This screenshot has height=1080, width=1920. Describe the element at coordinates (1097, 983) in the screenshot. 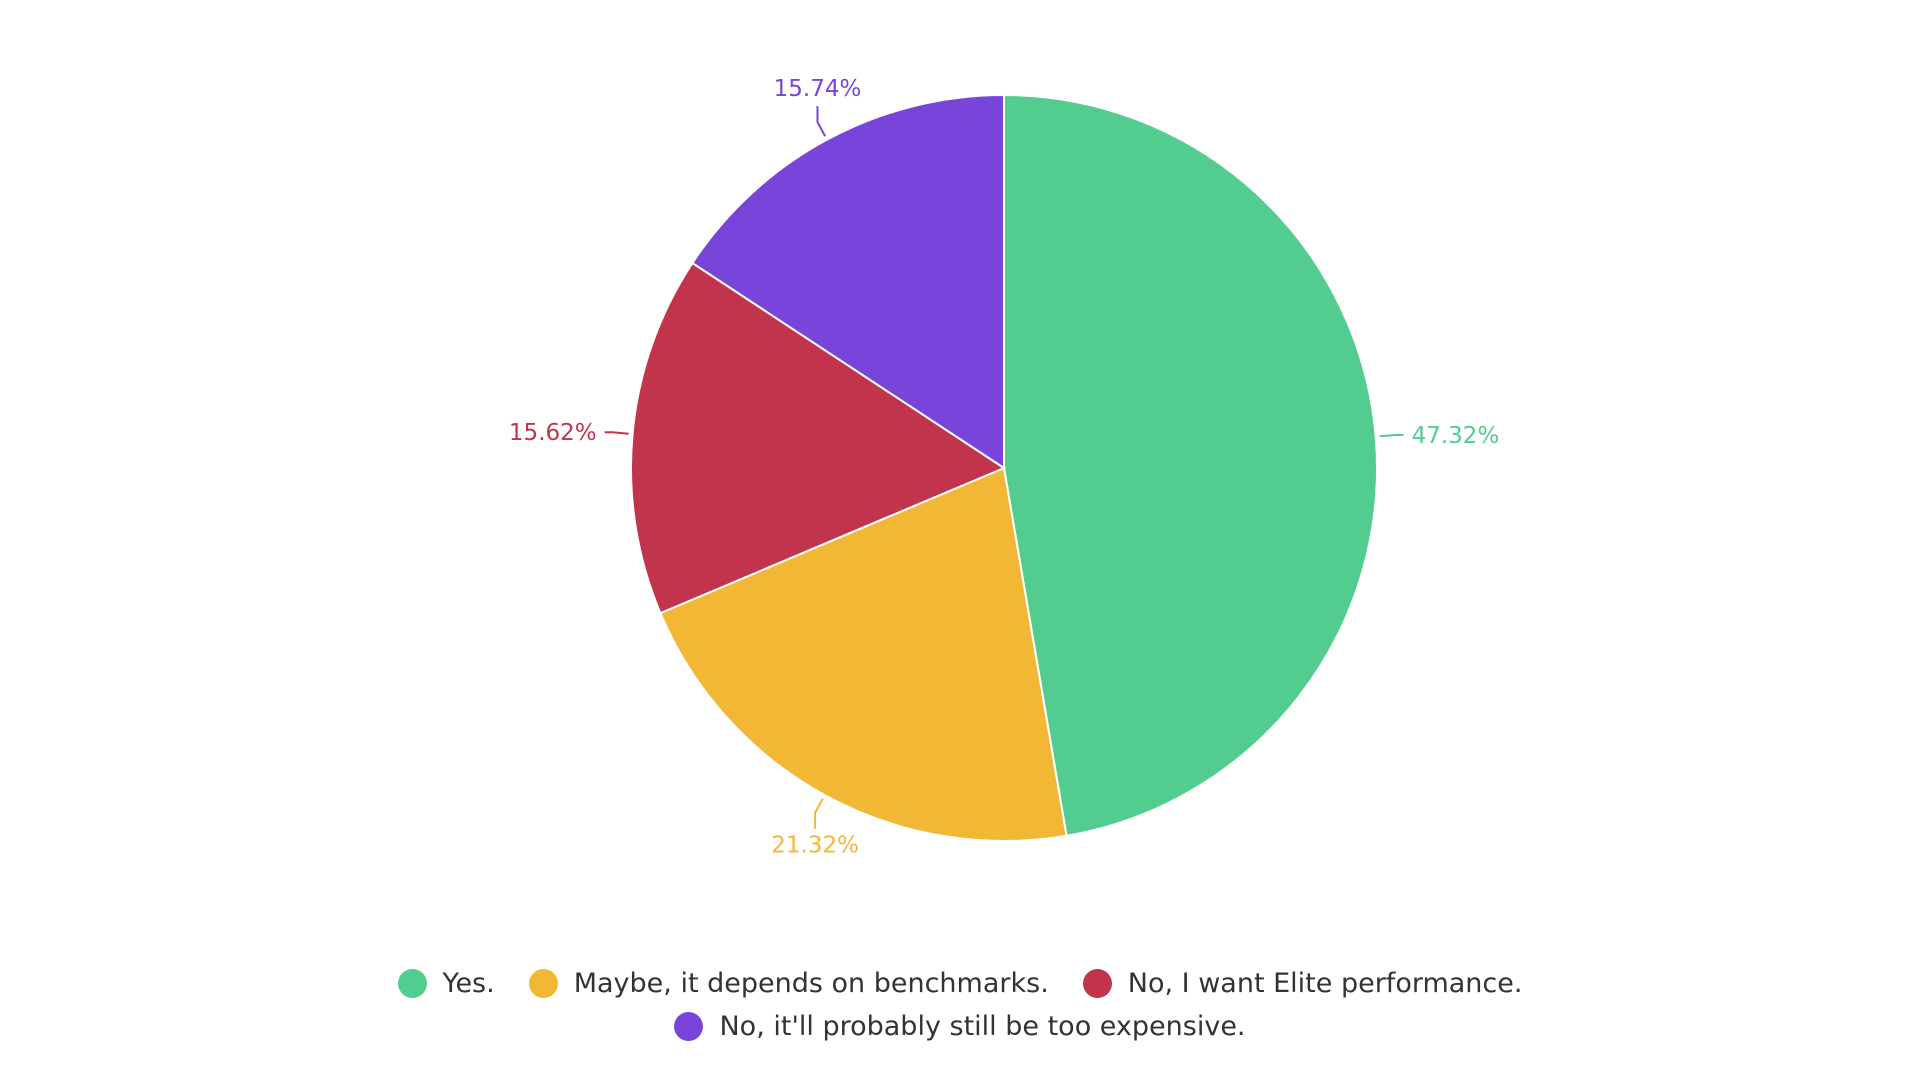

I see `legend-marker-elite` at that location.